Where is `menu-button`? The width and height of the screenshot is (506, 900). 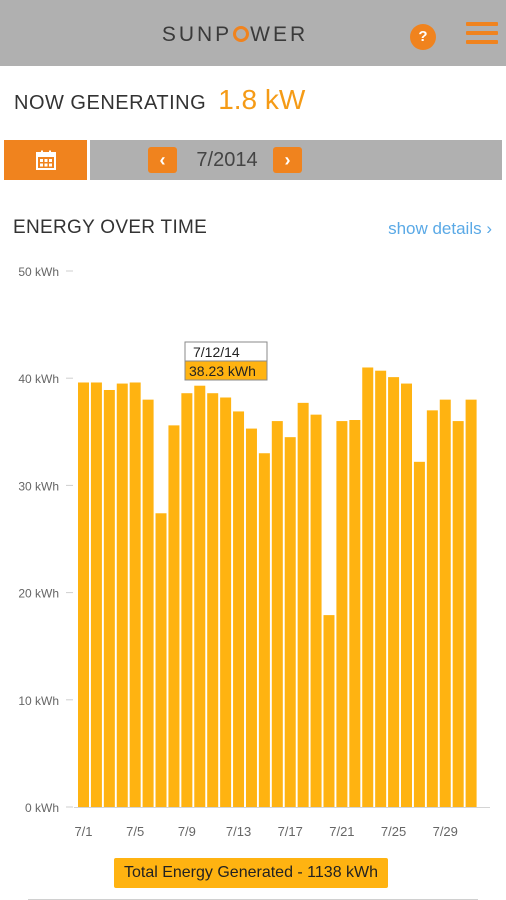 menu-button is located at coordinates (482, 34).